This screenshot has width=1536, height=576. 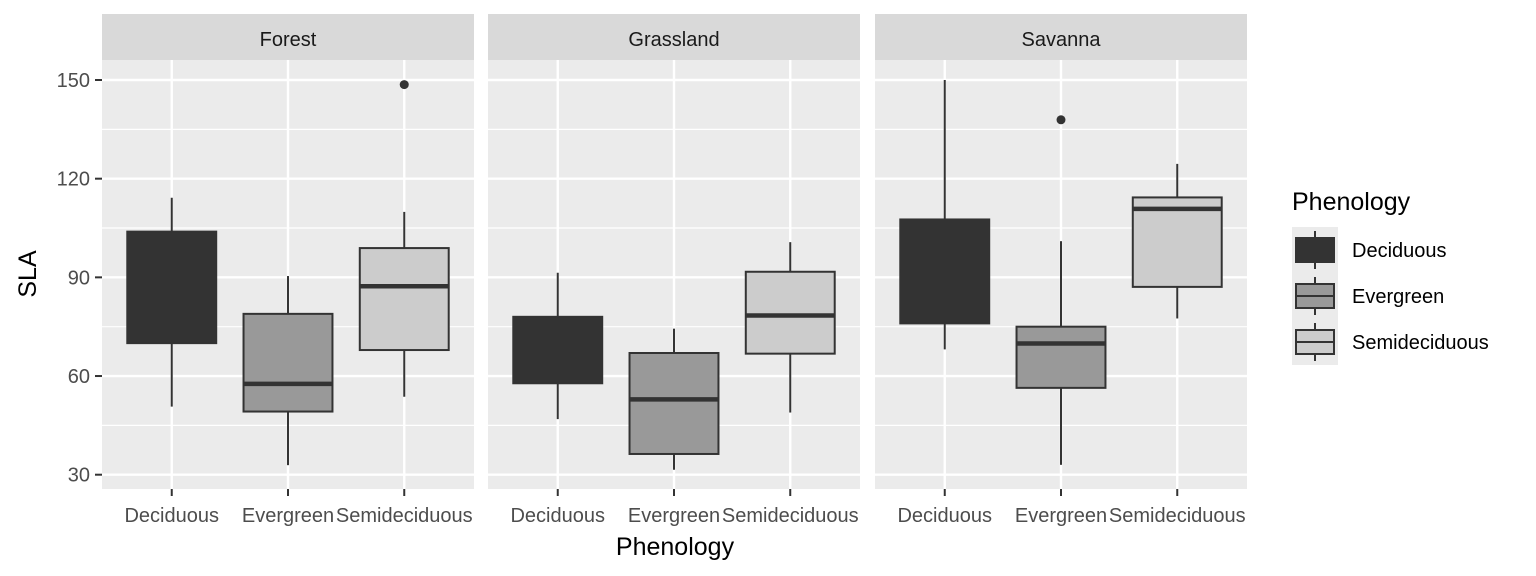 I want to click on legend-item-semideciduous: Semideciduous, so click(x=1392, y=342).